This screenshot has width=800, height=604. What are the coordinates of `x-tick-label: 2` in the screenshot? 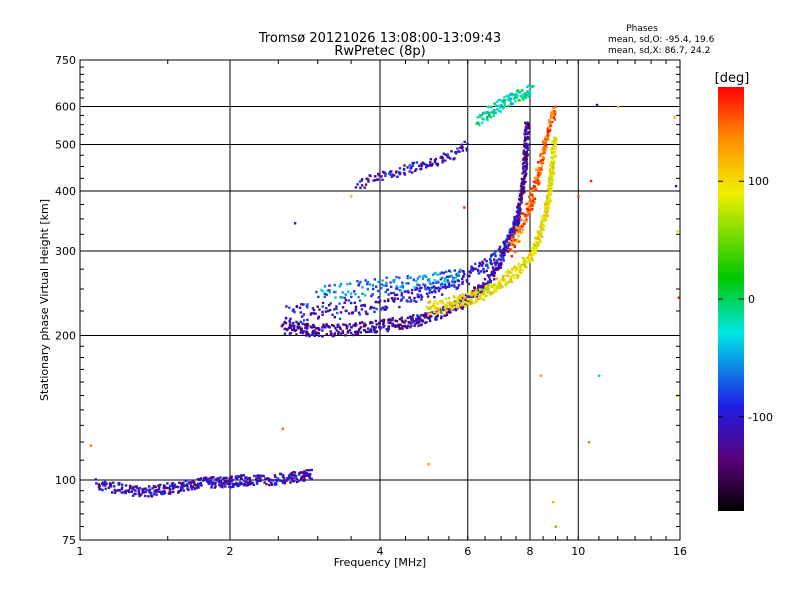 It's located at (230, 551).